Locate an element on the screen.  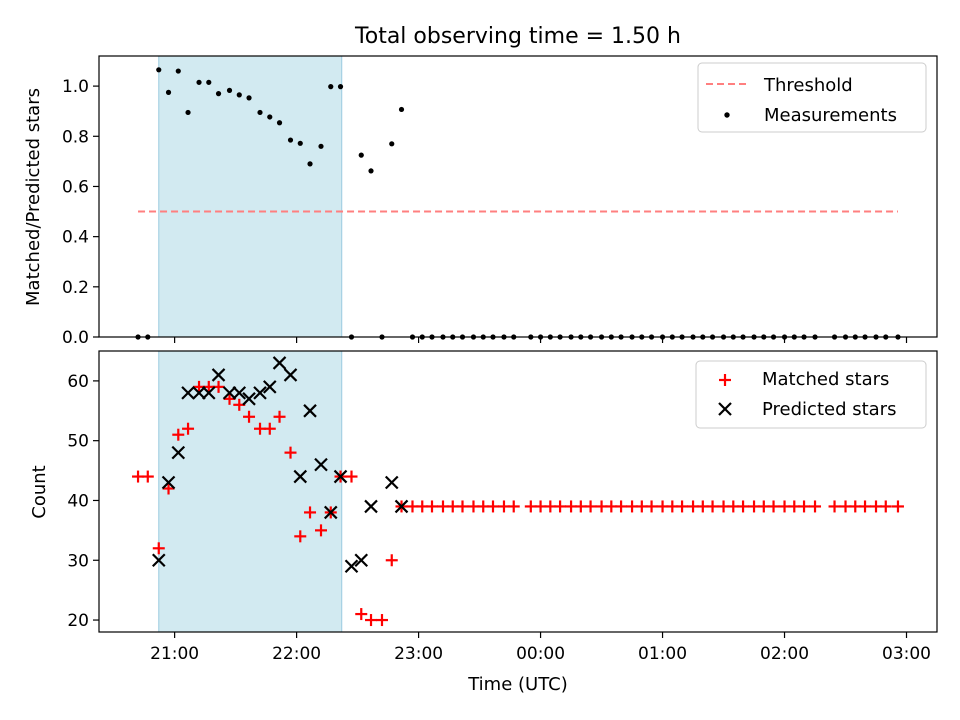
y-tick-label: 60 is located at coordinates (78, 382).